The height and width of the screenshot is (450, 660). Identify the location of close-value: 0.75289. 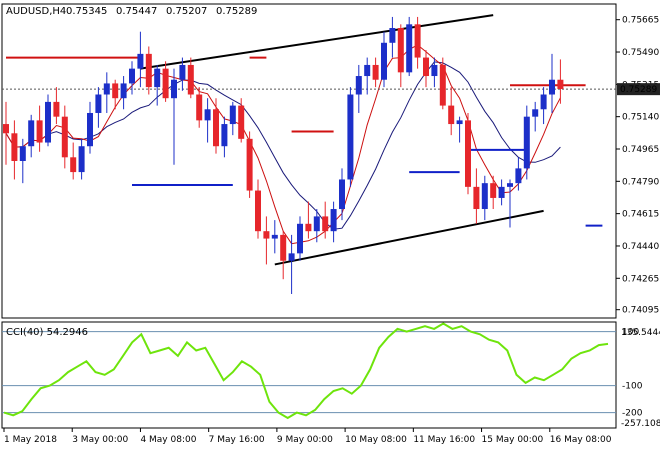
(236, 11).